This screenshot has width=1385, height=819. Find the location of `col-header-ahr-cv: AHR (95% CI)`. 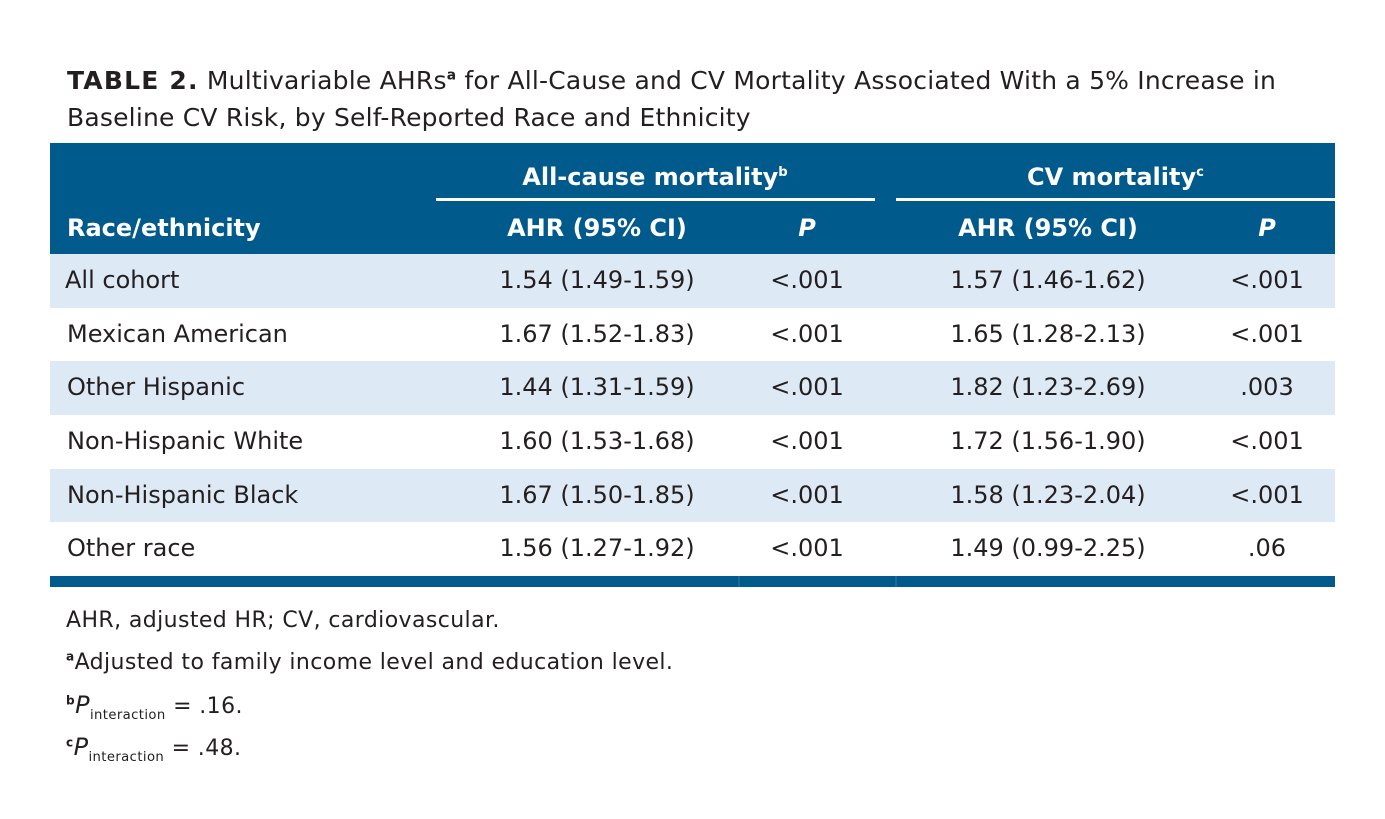

col-header-ahr-cv: AHR (95% CI) is located at coordinates (1048, 228).